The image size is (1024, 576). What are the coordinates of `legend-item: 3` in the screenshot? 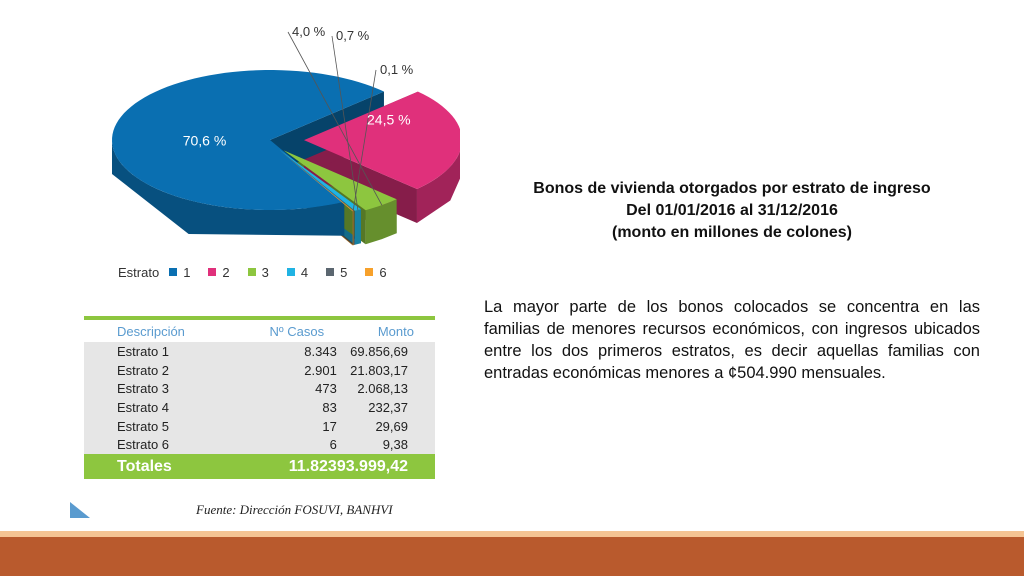 It's located at (258, 272).